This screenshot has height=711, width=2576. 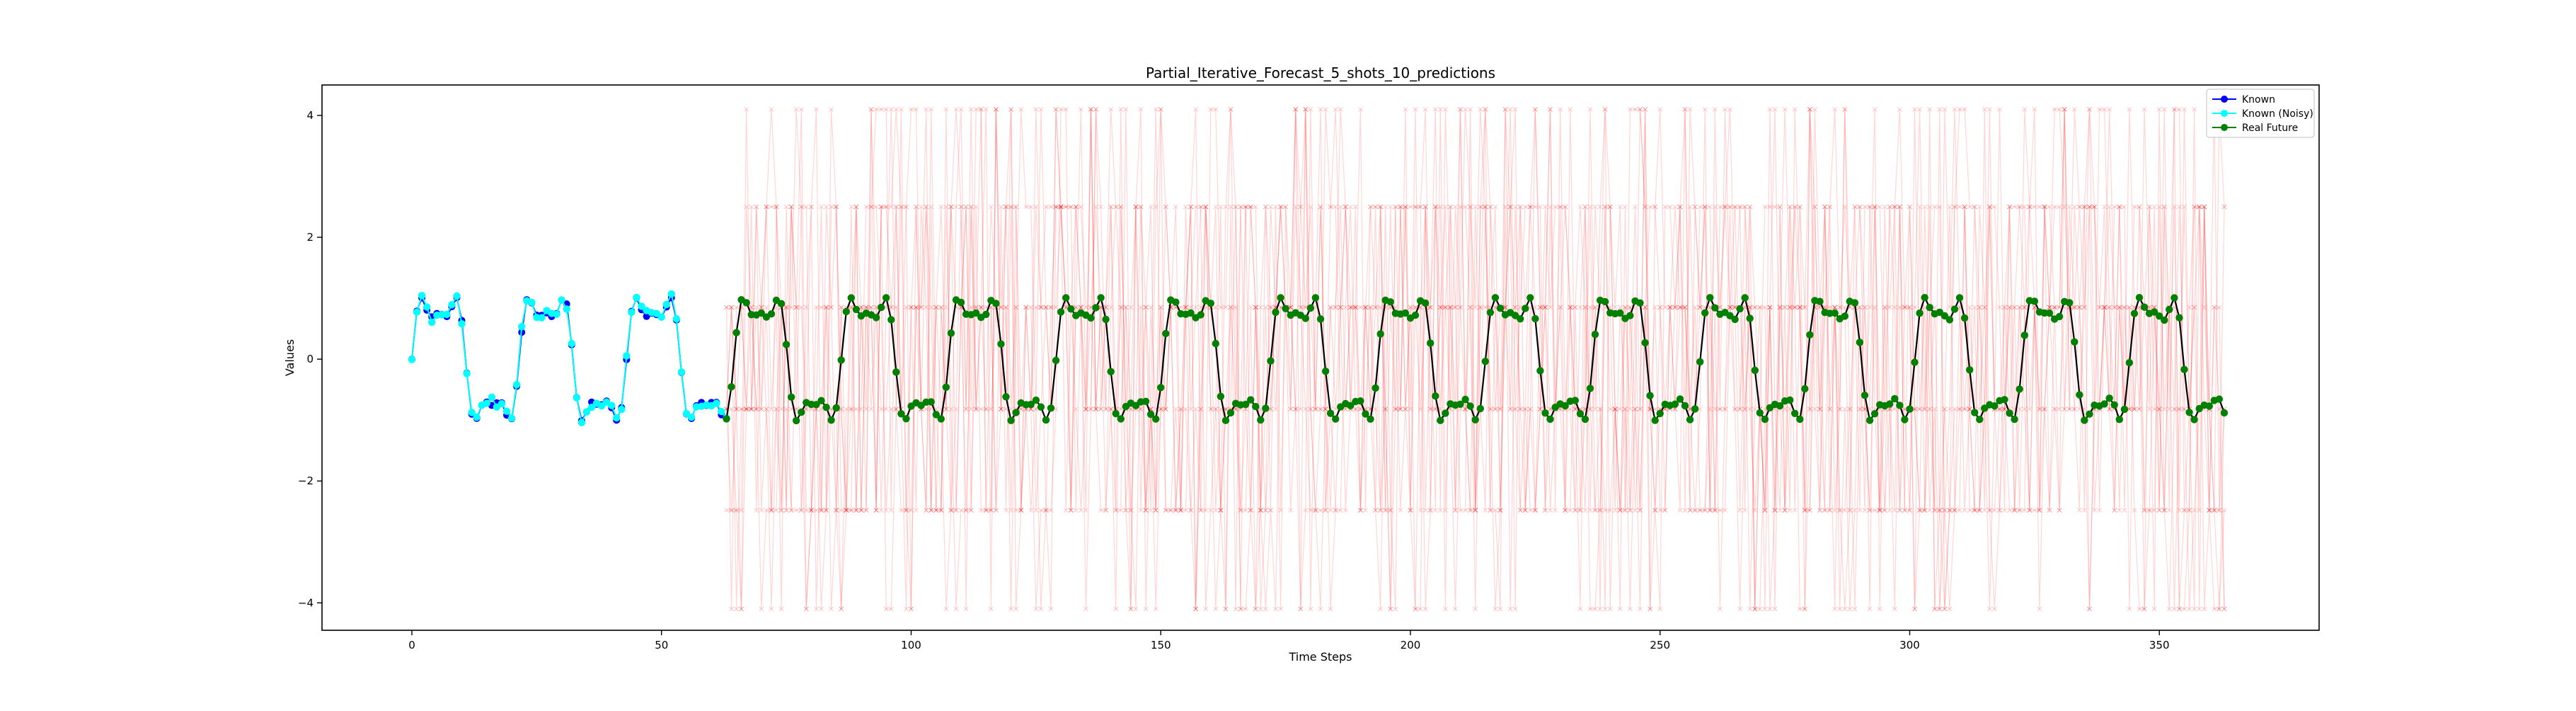 I want to click on y-tick-label: 2, so click(x=310, y=237).